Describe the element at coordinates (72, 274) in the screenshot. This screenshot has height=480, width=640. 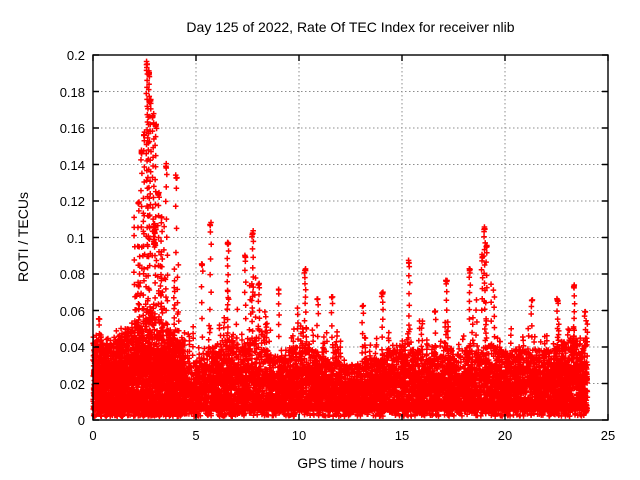
I see `y-tick-label: 0.08` at that location.